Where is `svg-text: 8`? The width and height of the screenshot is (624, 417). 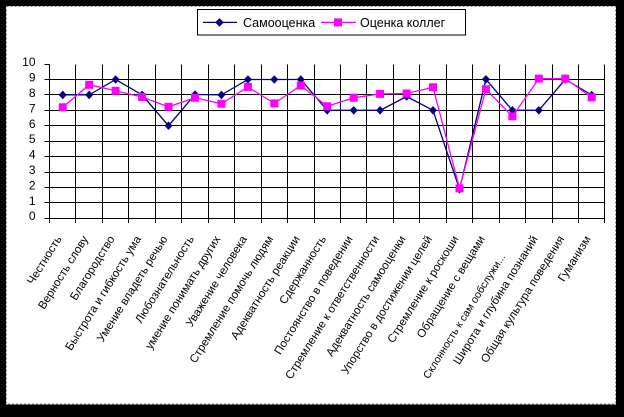
svg-text: 8 is located at coordinates (32, 93).